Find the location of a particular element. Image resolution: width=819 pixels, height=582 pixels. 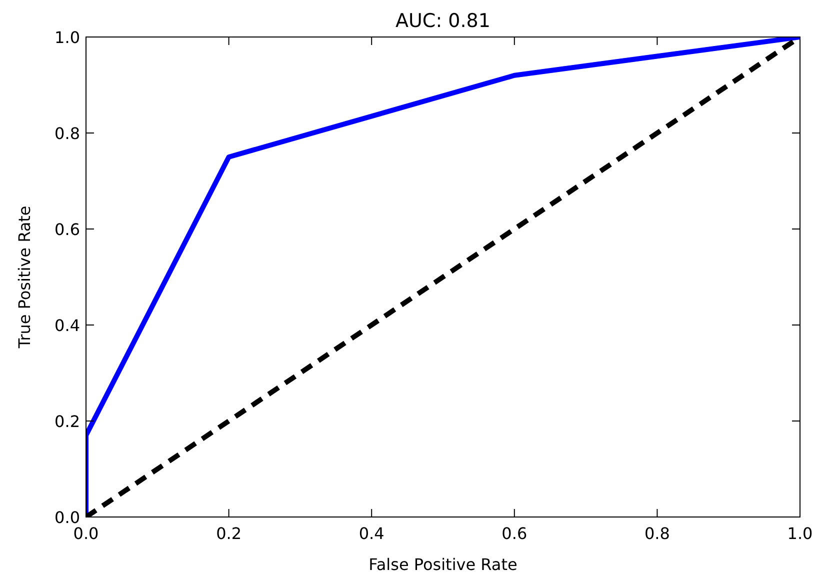

y-tick-label: 0.8 is located at coordinates (67, 133).